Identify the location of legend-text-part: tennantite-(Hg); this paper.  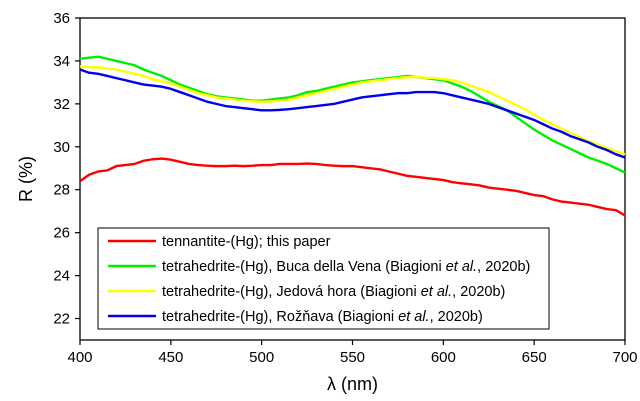
(246, 242).